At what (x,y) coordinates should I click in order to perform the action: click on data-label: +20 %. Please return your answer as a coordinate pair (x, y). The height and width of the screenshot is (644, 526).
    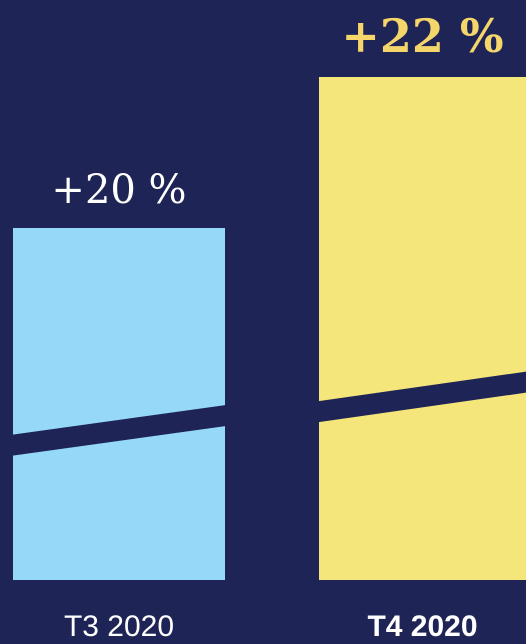
    Looking at the image, I should click on (118, 190).